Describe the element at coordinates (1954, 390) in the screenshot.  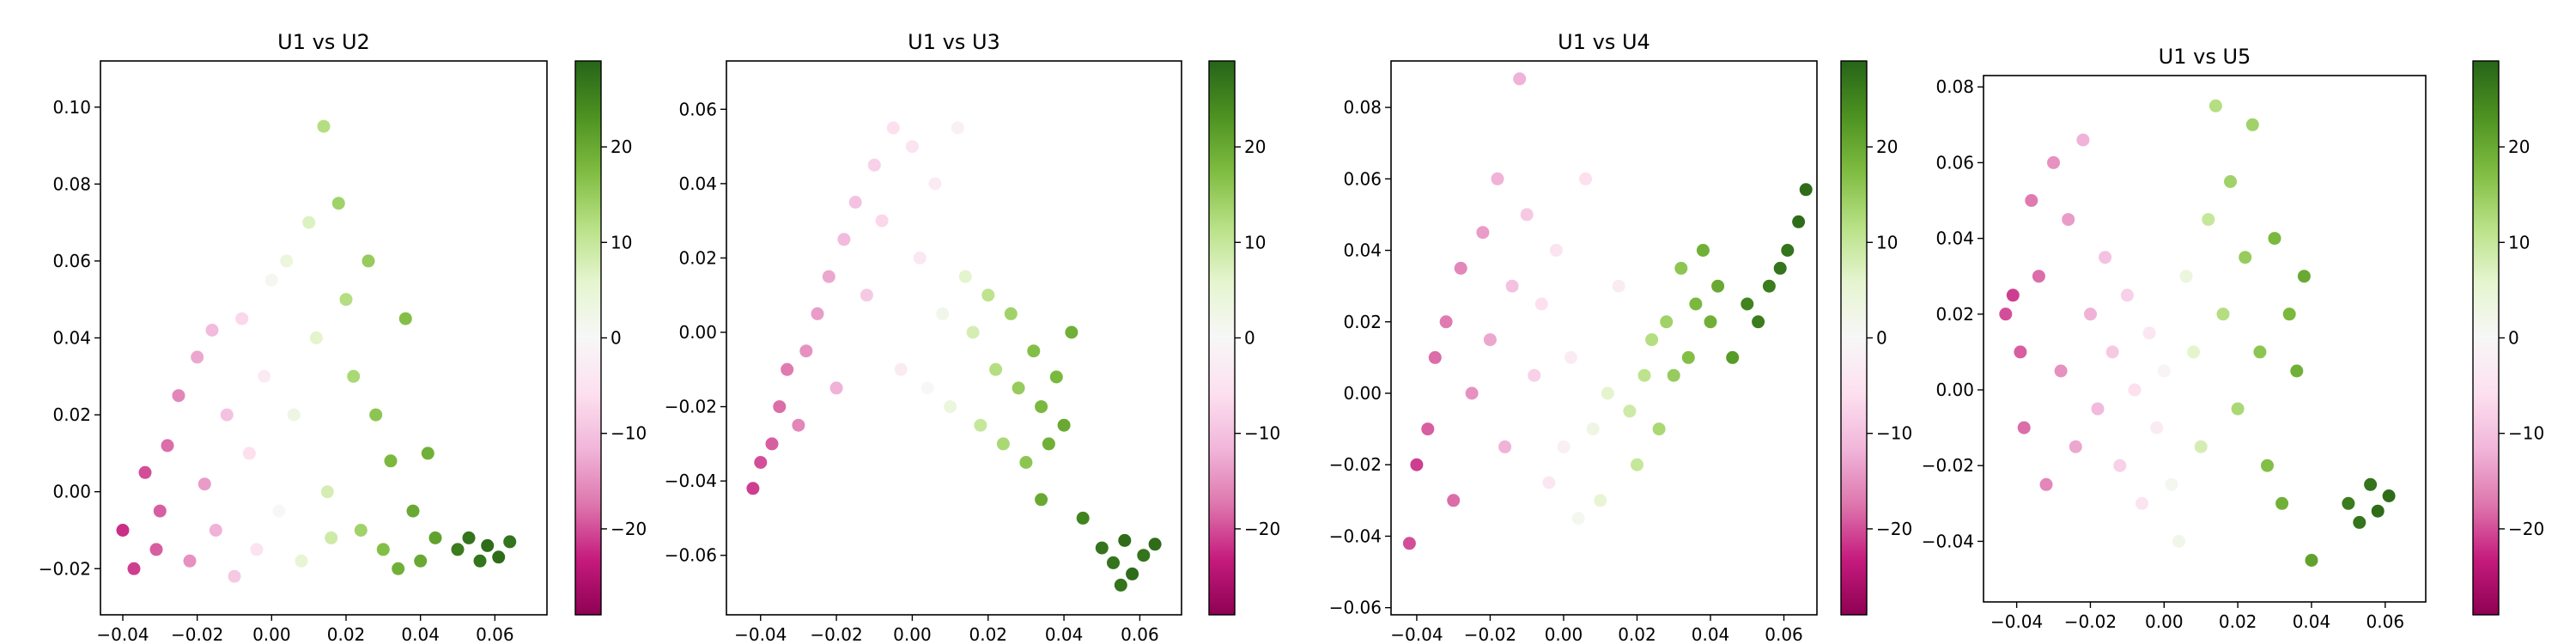
I see `y-tick-label: 0.00` at that location.